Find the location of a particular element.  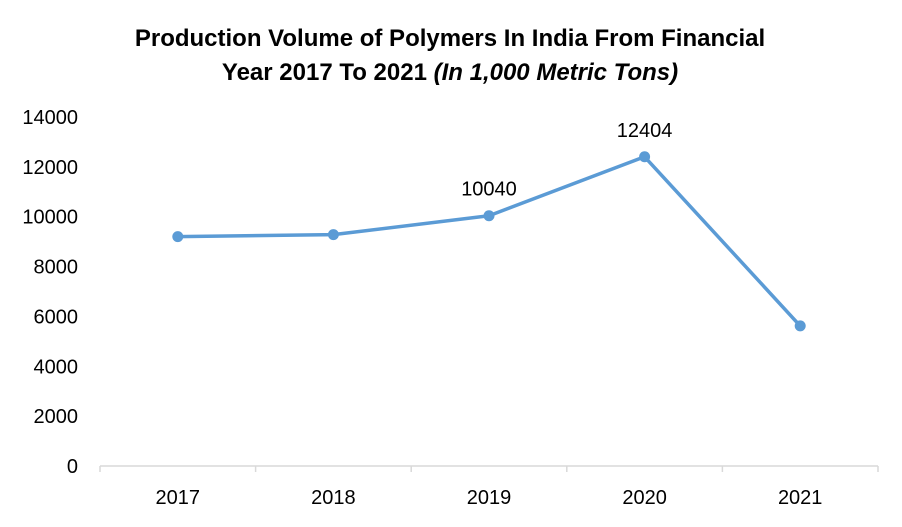

data-label: 10040 is located at coordinates (489, 190).